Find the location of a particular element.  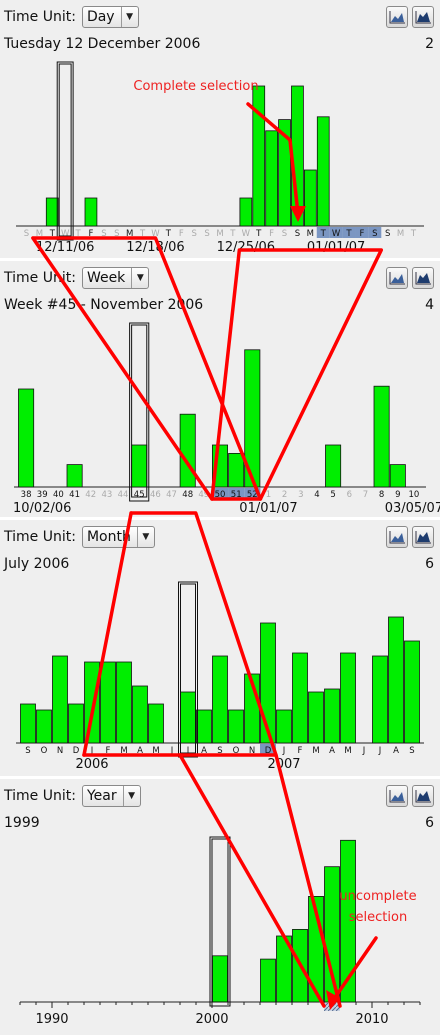

tick-label-19: A is located at coordinates (332, 751).